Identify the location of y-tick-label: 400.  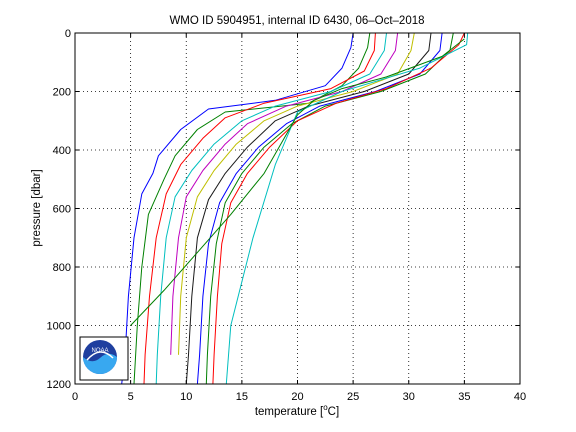
(62, 151).